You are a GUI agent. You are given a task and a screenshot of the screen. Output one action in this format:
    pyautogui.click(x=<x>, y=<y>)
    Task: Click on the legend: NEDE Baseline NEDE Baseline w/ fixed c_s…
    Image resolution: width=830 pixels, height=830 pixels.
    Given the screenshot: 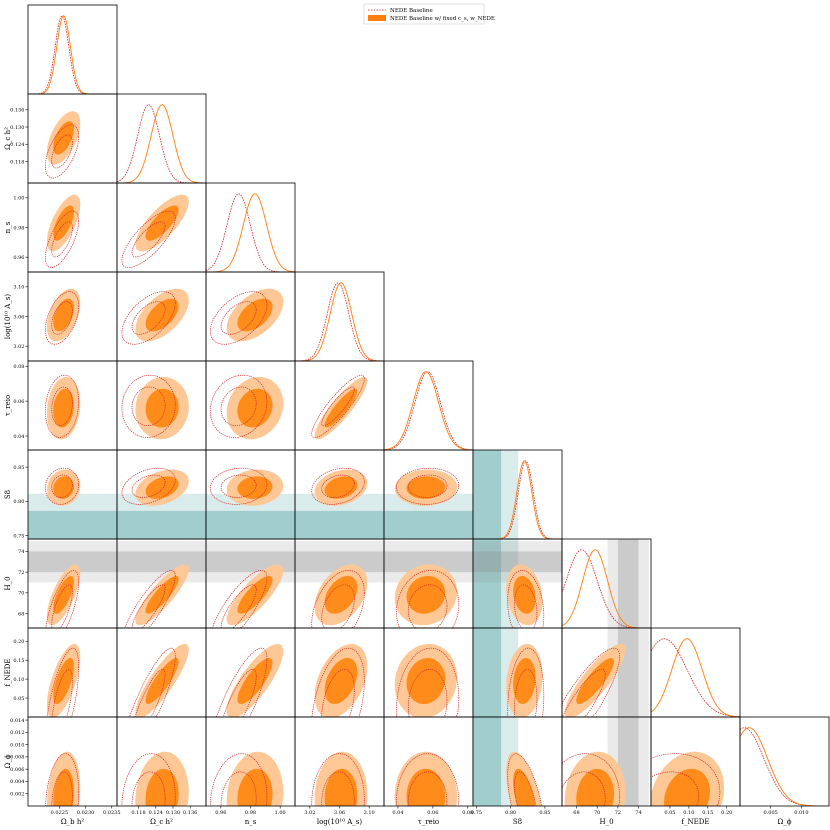 What is the action you would take?
    pyautogui.click(x=429, y=14)
    